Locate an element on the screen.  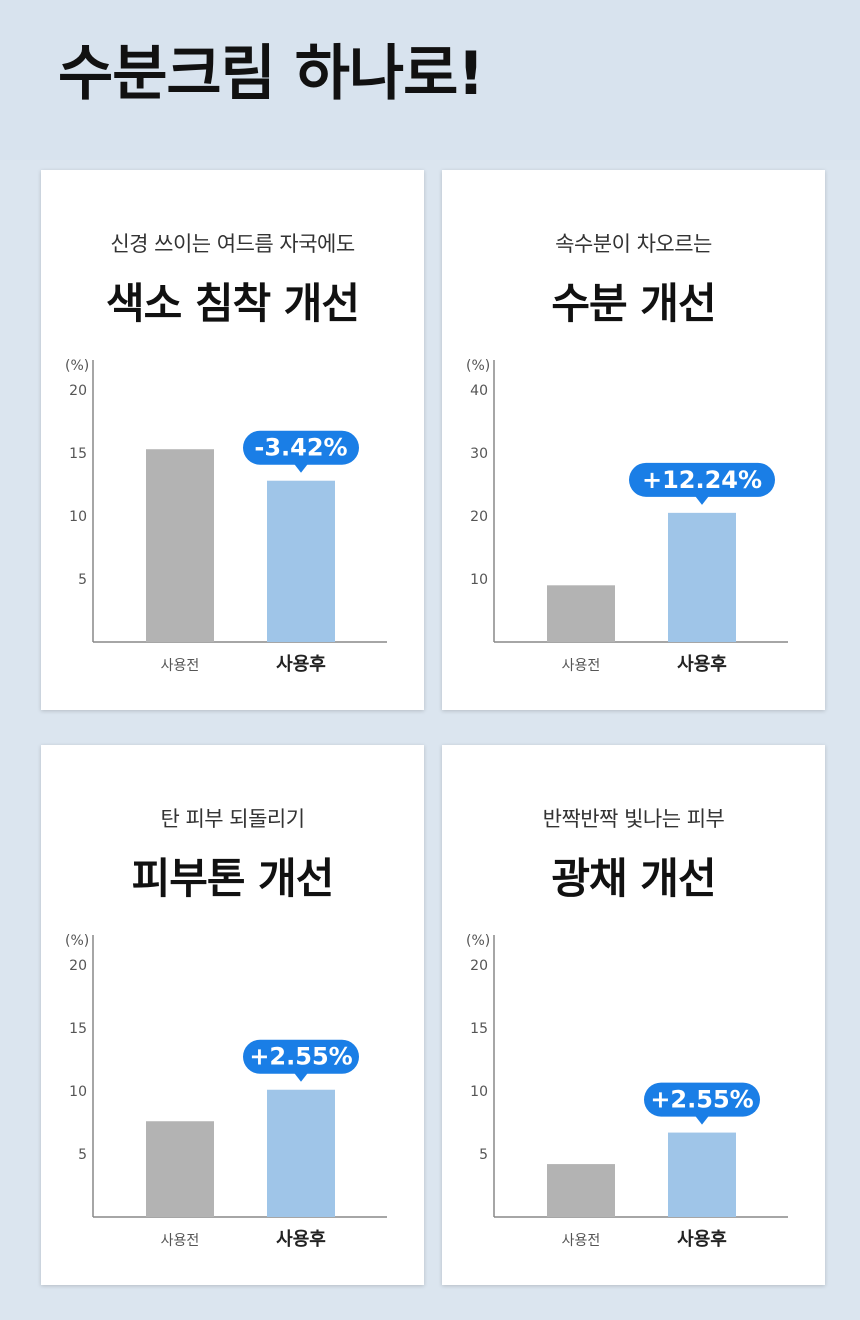
card-title: 광채 개선 is located at coordinates (633, 878).